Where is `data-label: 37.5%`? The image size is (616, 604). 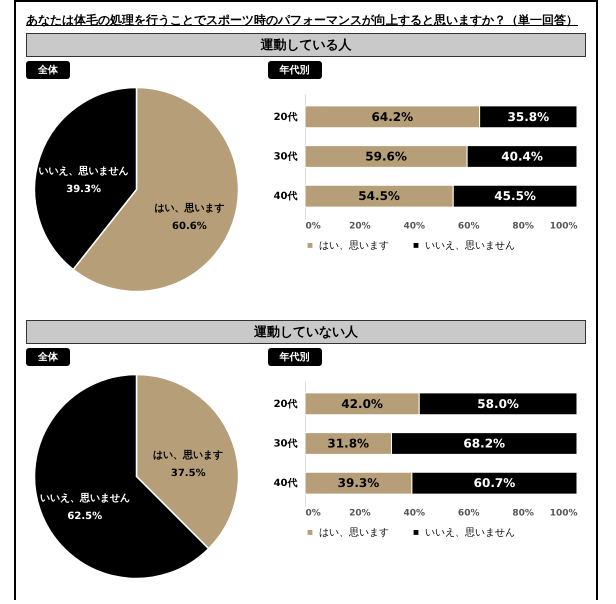 data-label: 37.5% is located at coordinates (188, 474).